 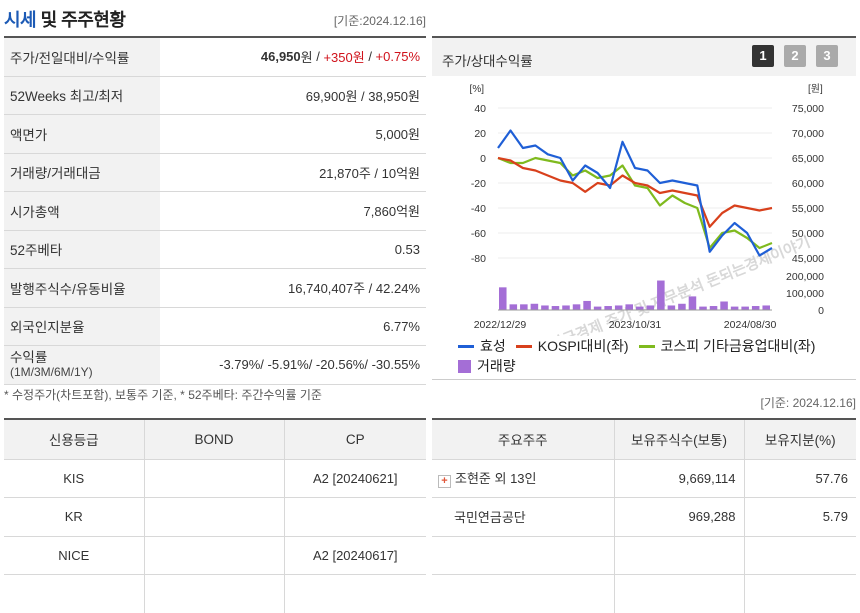 I want to click on volume-tick-label: 100,000, so click(x=805, y=294).